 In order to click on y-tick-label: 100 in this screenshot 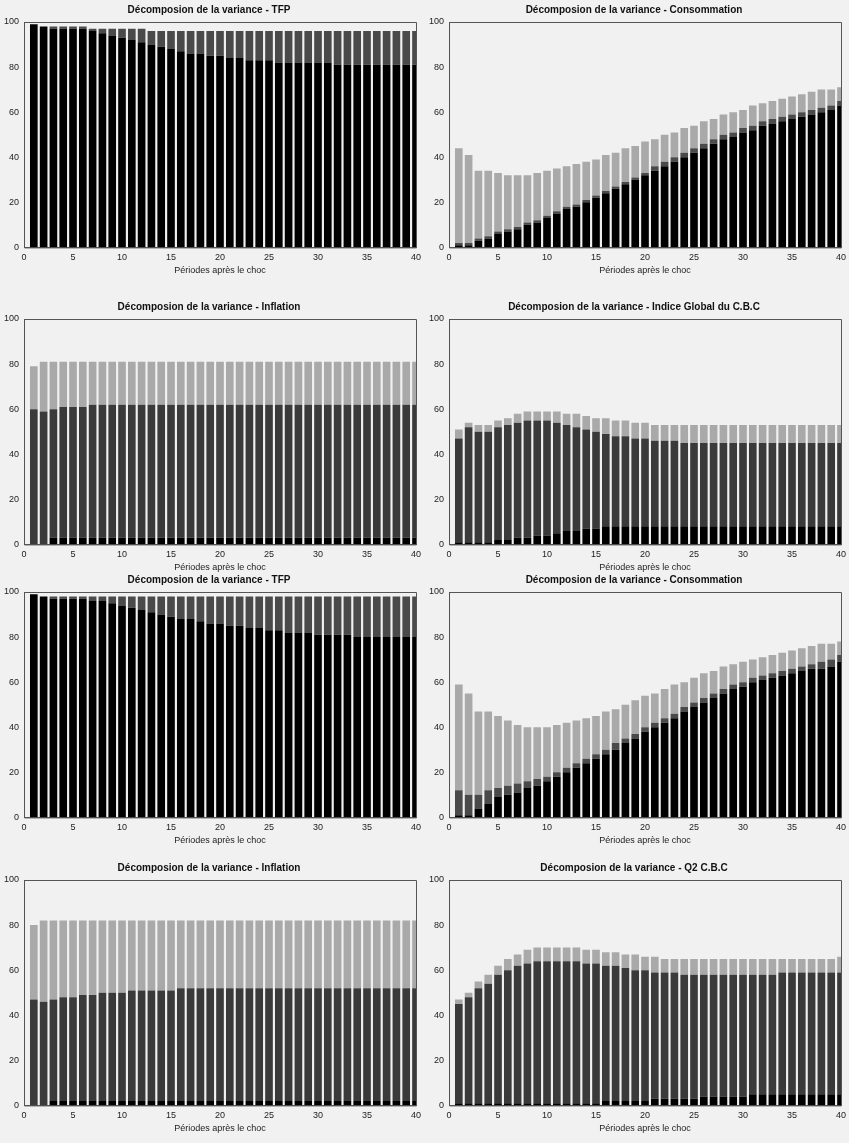, I will do `click(436, 591)`.